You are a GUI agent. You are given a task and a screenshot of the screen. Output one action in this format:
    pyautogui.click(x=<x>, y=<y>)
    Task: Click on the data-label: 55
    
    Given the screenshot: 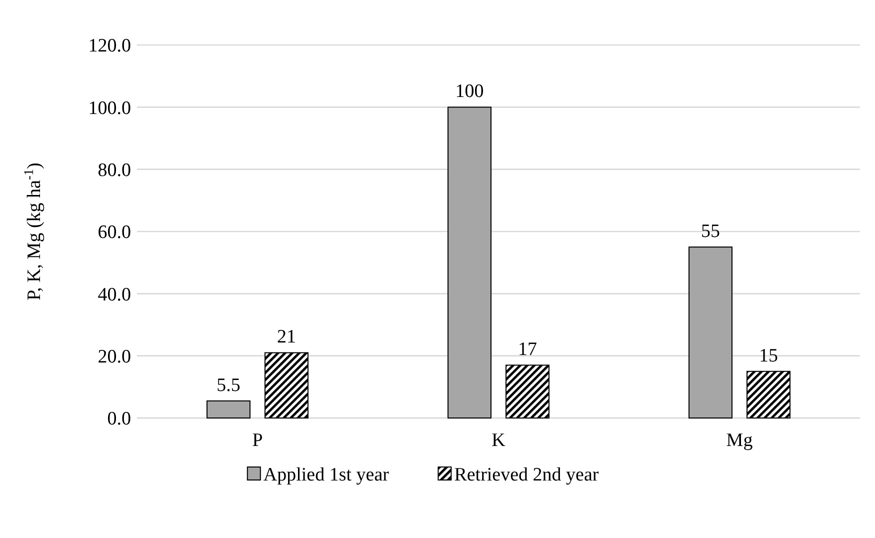 What is the action you would take?
    pyautogui.click(x=710, y=231)
    